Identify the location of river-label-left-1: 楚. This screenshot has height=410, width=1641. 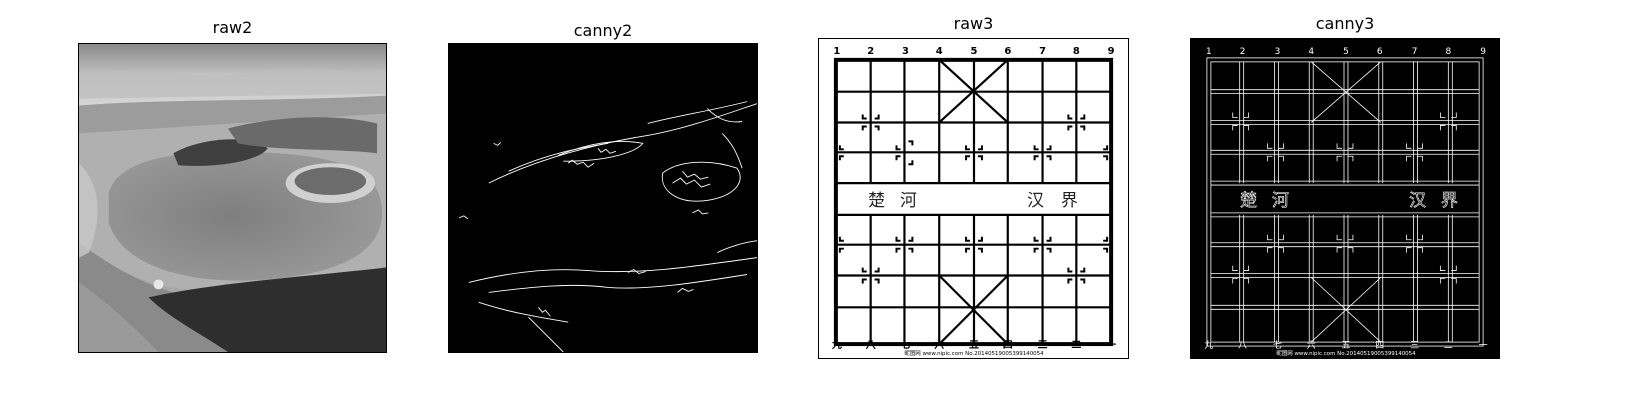
(876, 200).